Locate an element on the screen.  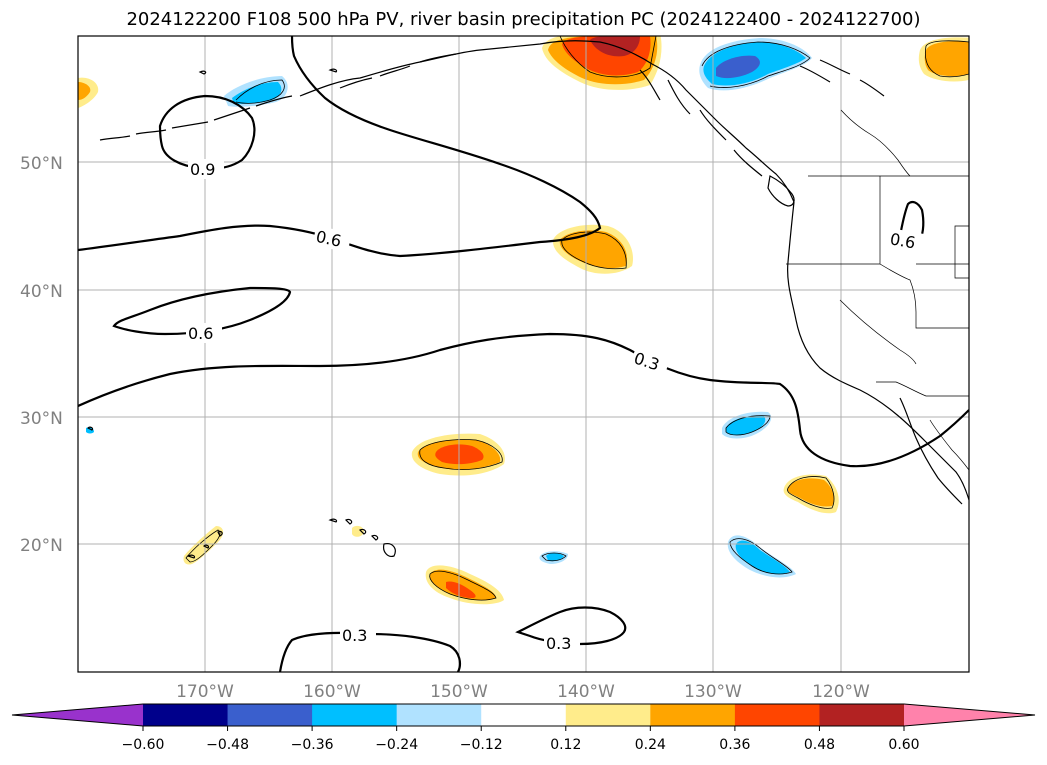
lat-label-40n: 40°N is located at coordinates (41, 292).